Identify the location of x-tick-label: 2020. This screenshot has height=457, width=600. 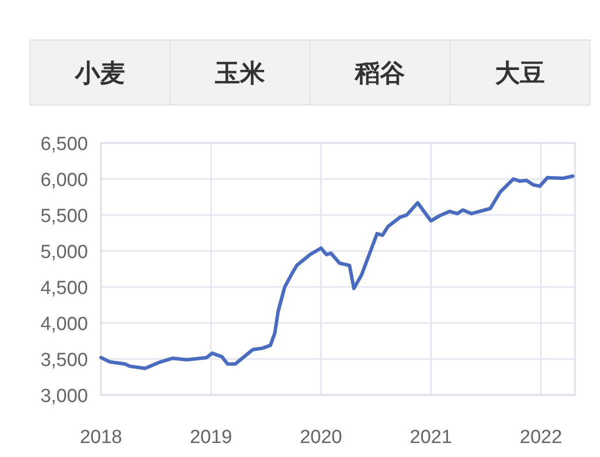
(321, 437).